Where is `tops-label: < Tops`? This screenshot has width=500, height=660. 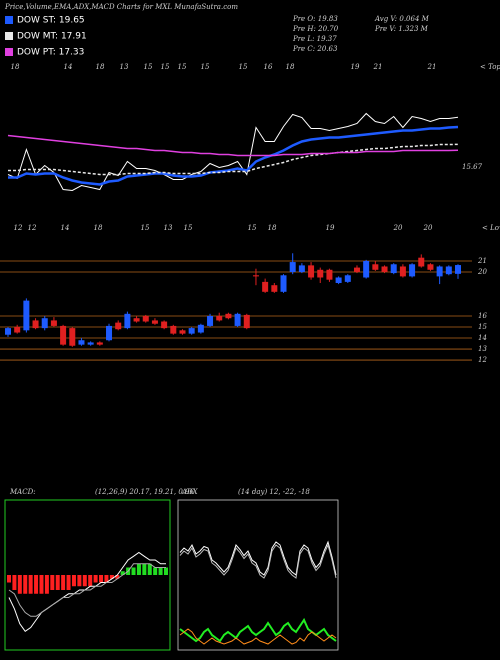
tops-label: < Tops is located at coordinates (490, 67).